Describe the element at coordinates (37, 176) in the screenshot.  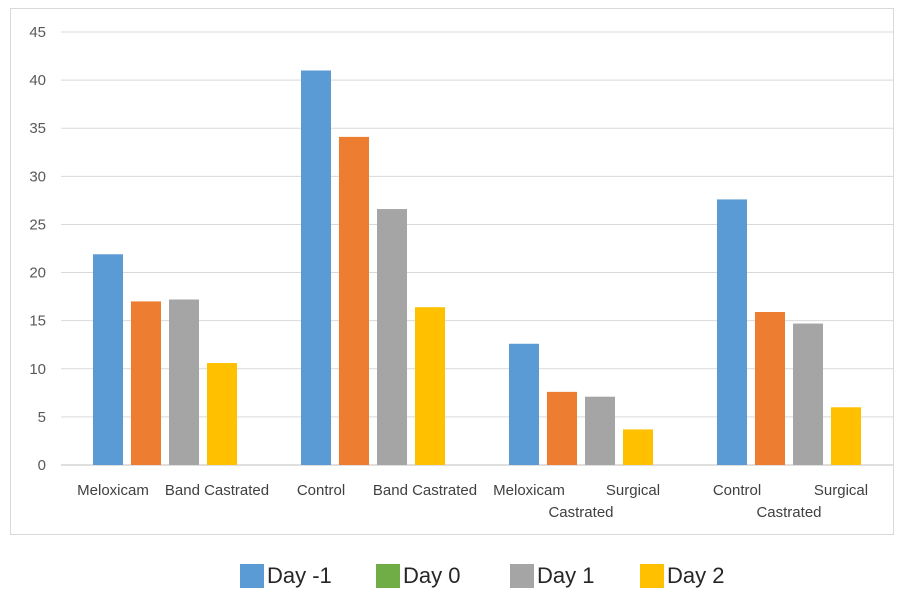
I see `y-tick-label: 30` at that location.